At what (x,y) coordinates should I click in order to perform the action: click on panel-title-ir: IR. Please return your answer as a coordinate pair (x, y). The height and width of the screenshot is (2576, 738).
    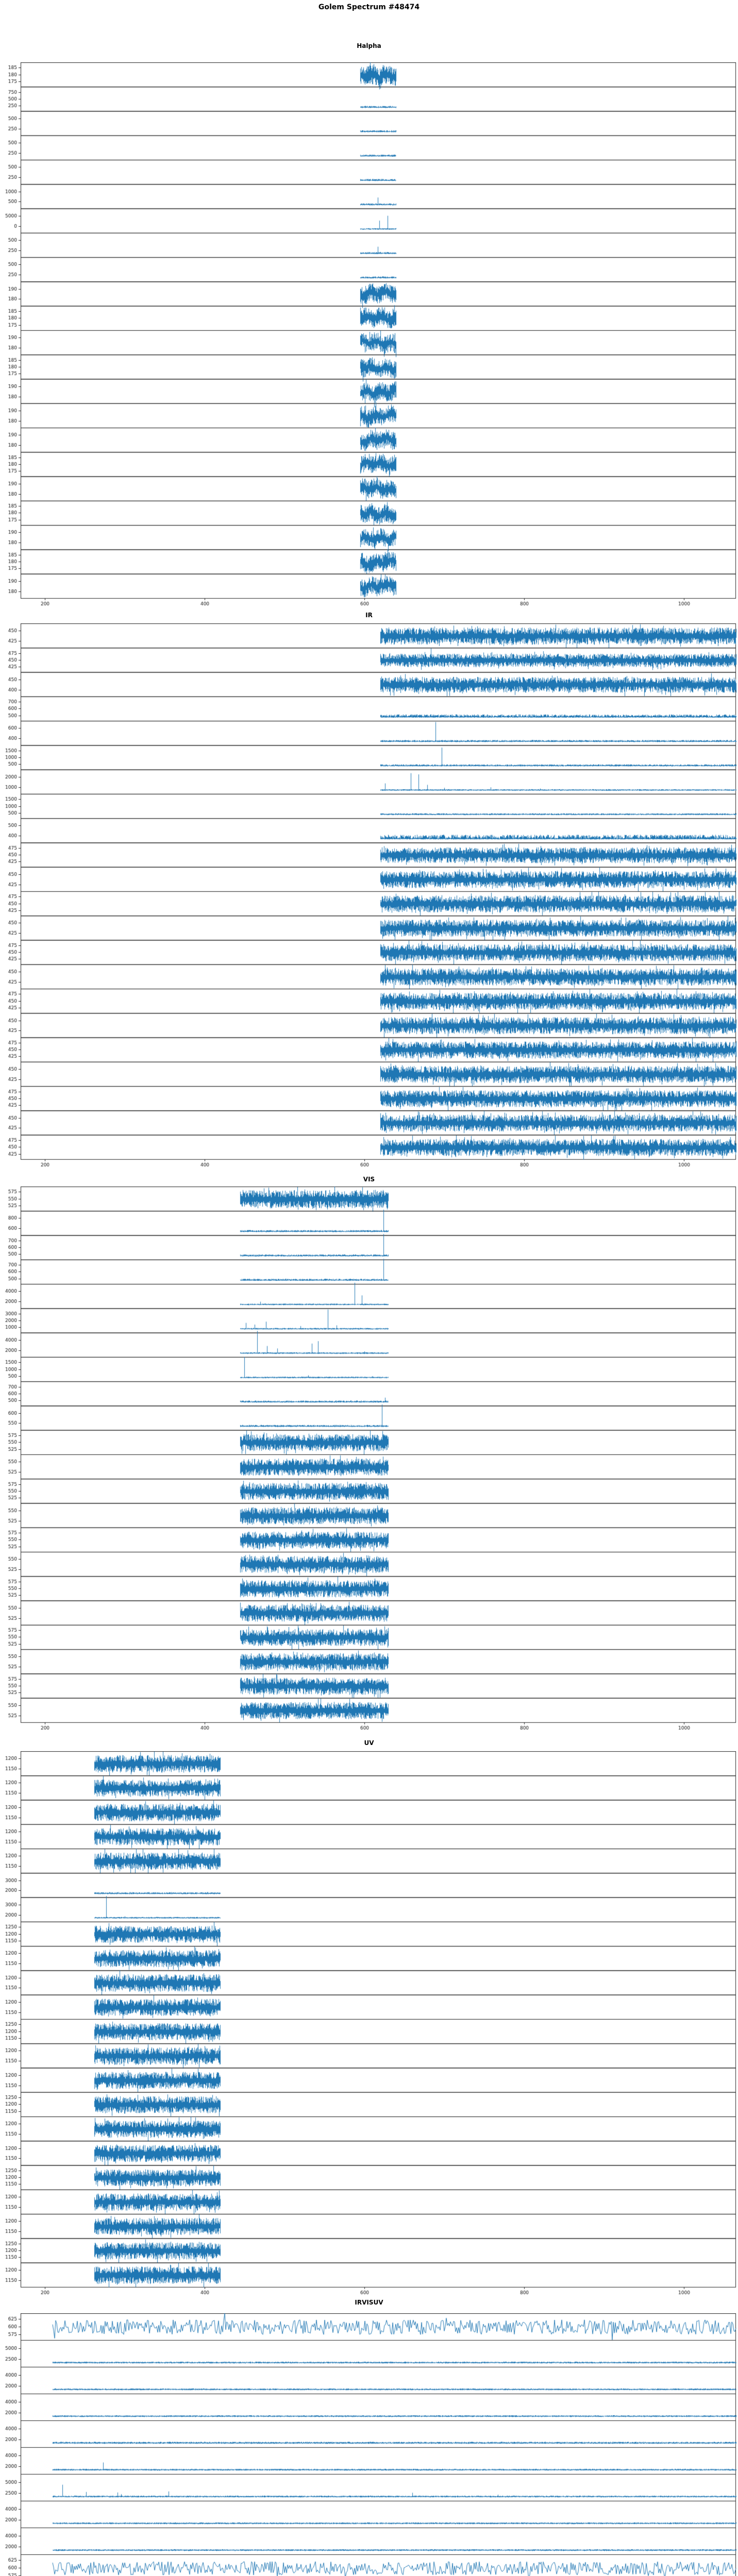
    Looking at the image, I should click on (369, 615).